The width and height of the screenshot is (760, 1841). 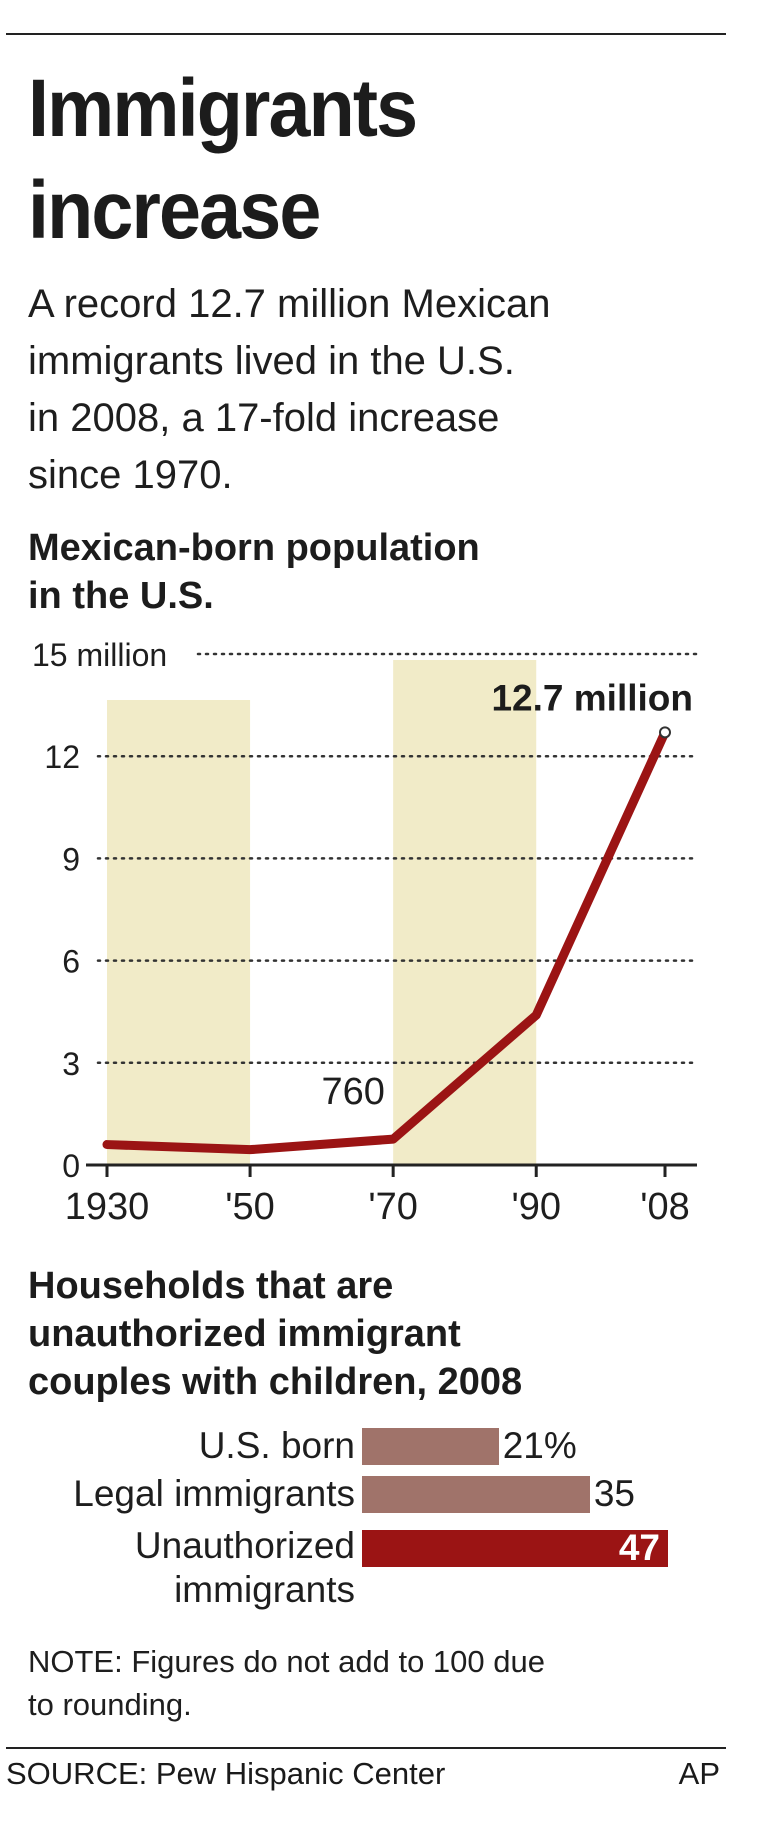 I want to click on subtitle-line: A record 12.7 million Mexican, so click(x=289, y=304).